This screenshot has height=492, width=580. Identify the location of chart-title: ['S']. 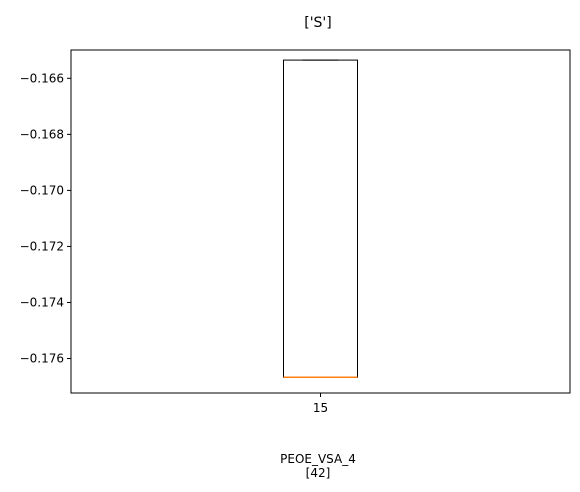
(318, 23).